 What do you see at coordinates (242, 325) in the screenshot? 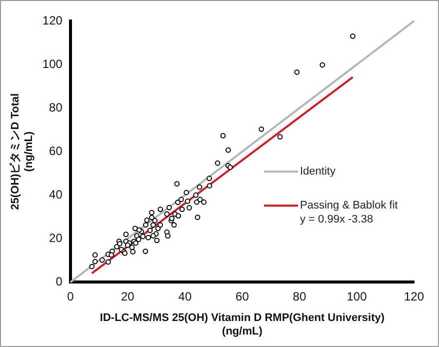
I see `x-axis-title: ID-LC-MS/MS 25(OH) Vitamin D RMP(Ghent University) (ng/mL)` at bounding box center [242, 325].